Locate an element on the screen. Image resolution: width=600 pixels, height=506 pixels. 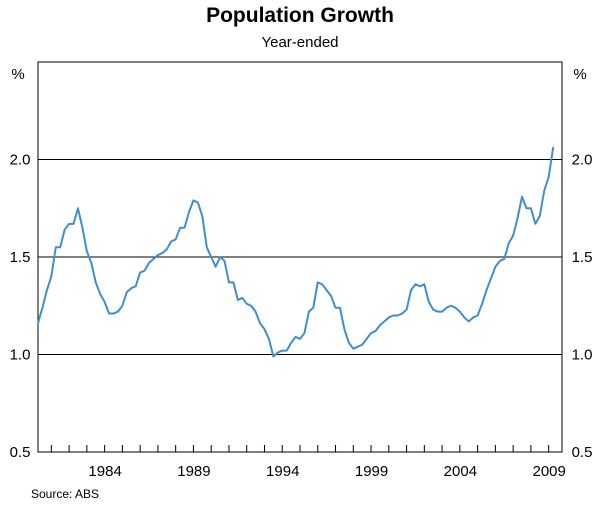
y-tick-label-left: 1.5 is located at coordinates (20, 257).